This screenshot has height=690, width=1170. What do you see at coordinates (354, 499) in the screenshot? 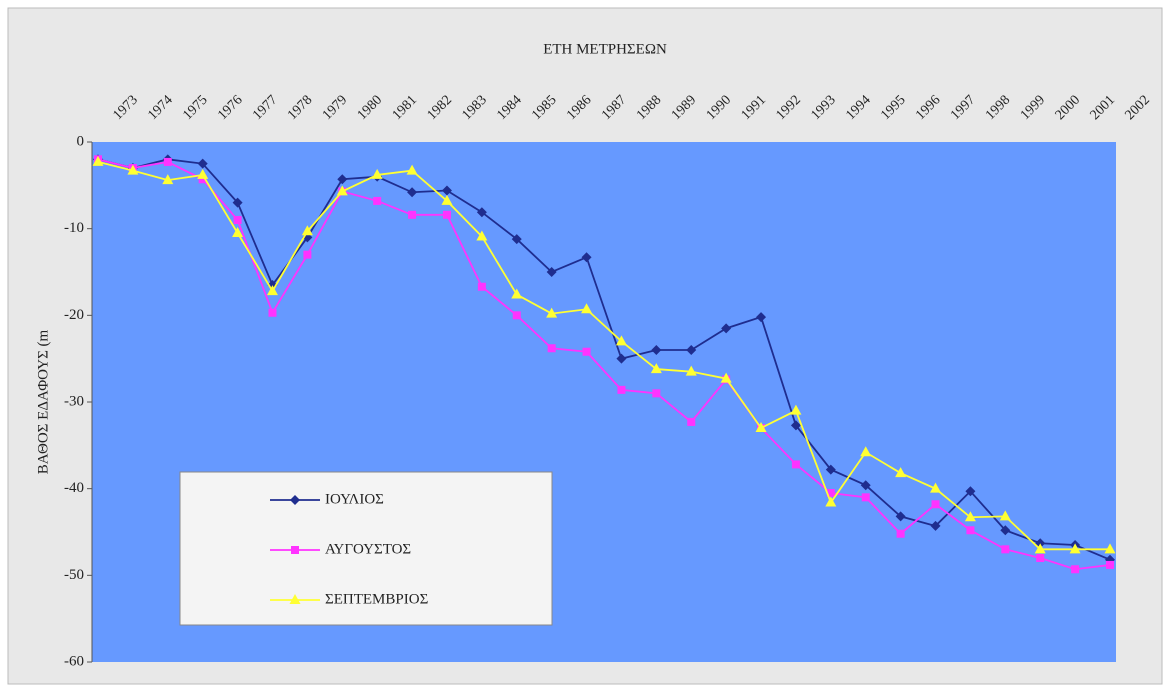
I see `legend-label: ΙΟΥΛΙΟΣ` at bounding box center [354, 499].